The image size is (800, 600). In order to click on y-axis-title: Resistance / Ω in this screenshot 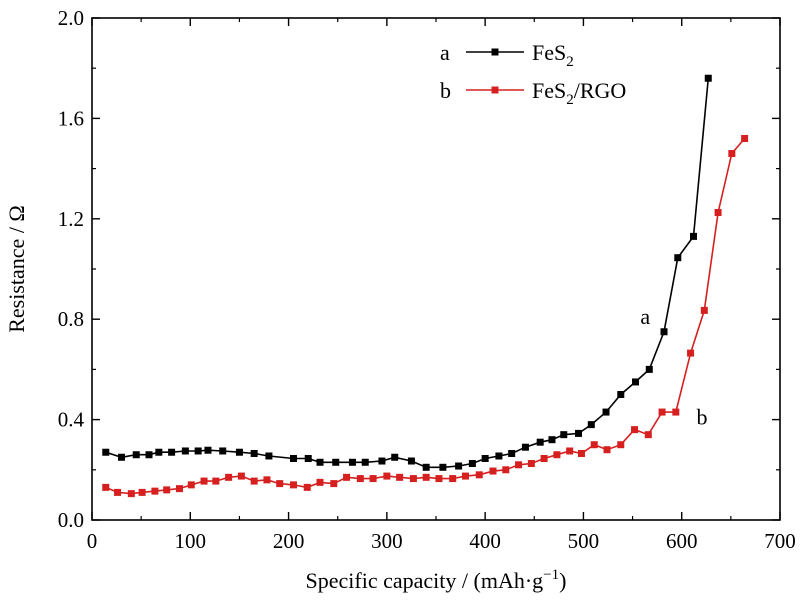, I will do `click(16, 269)`.